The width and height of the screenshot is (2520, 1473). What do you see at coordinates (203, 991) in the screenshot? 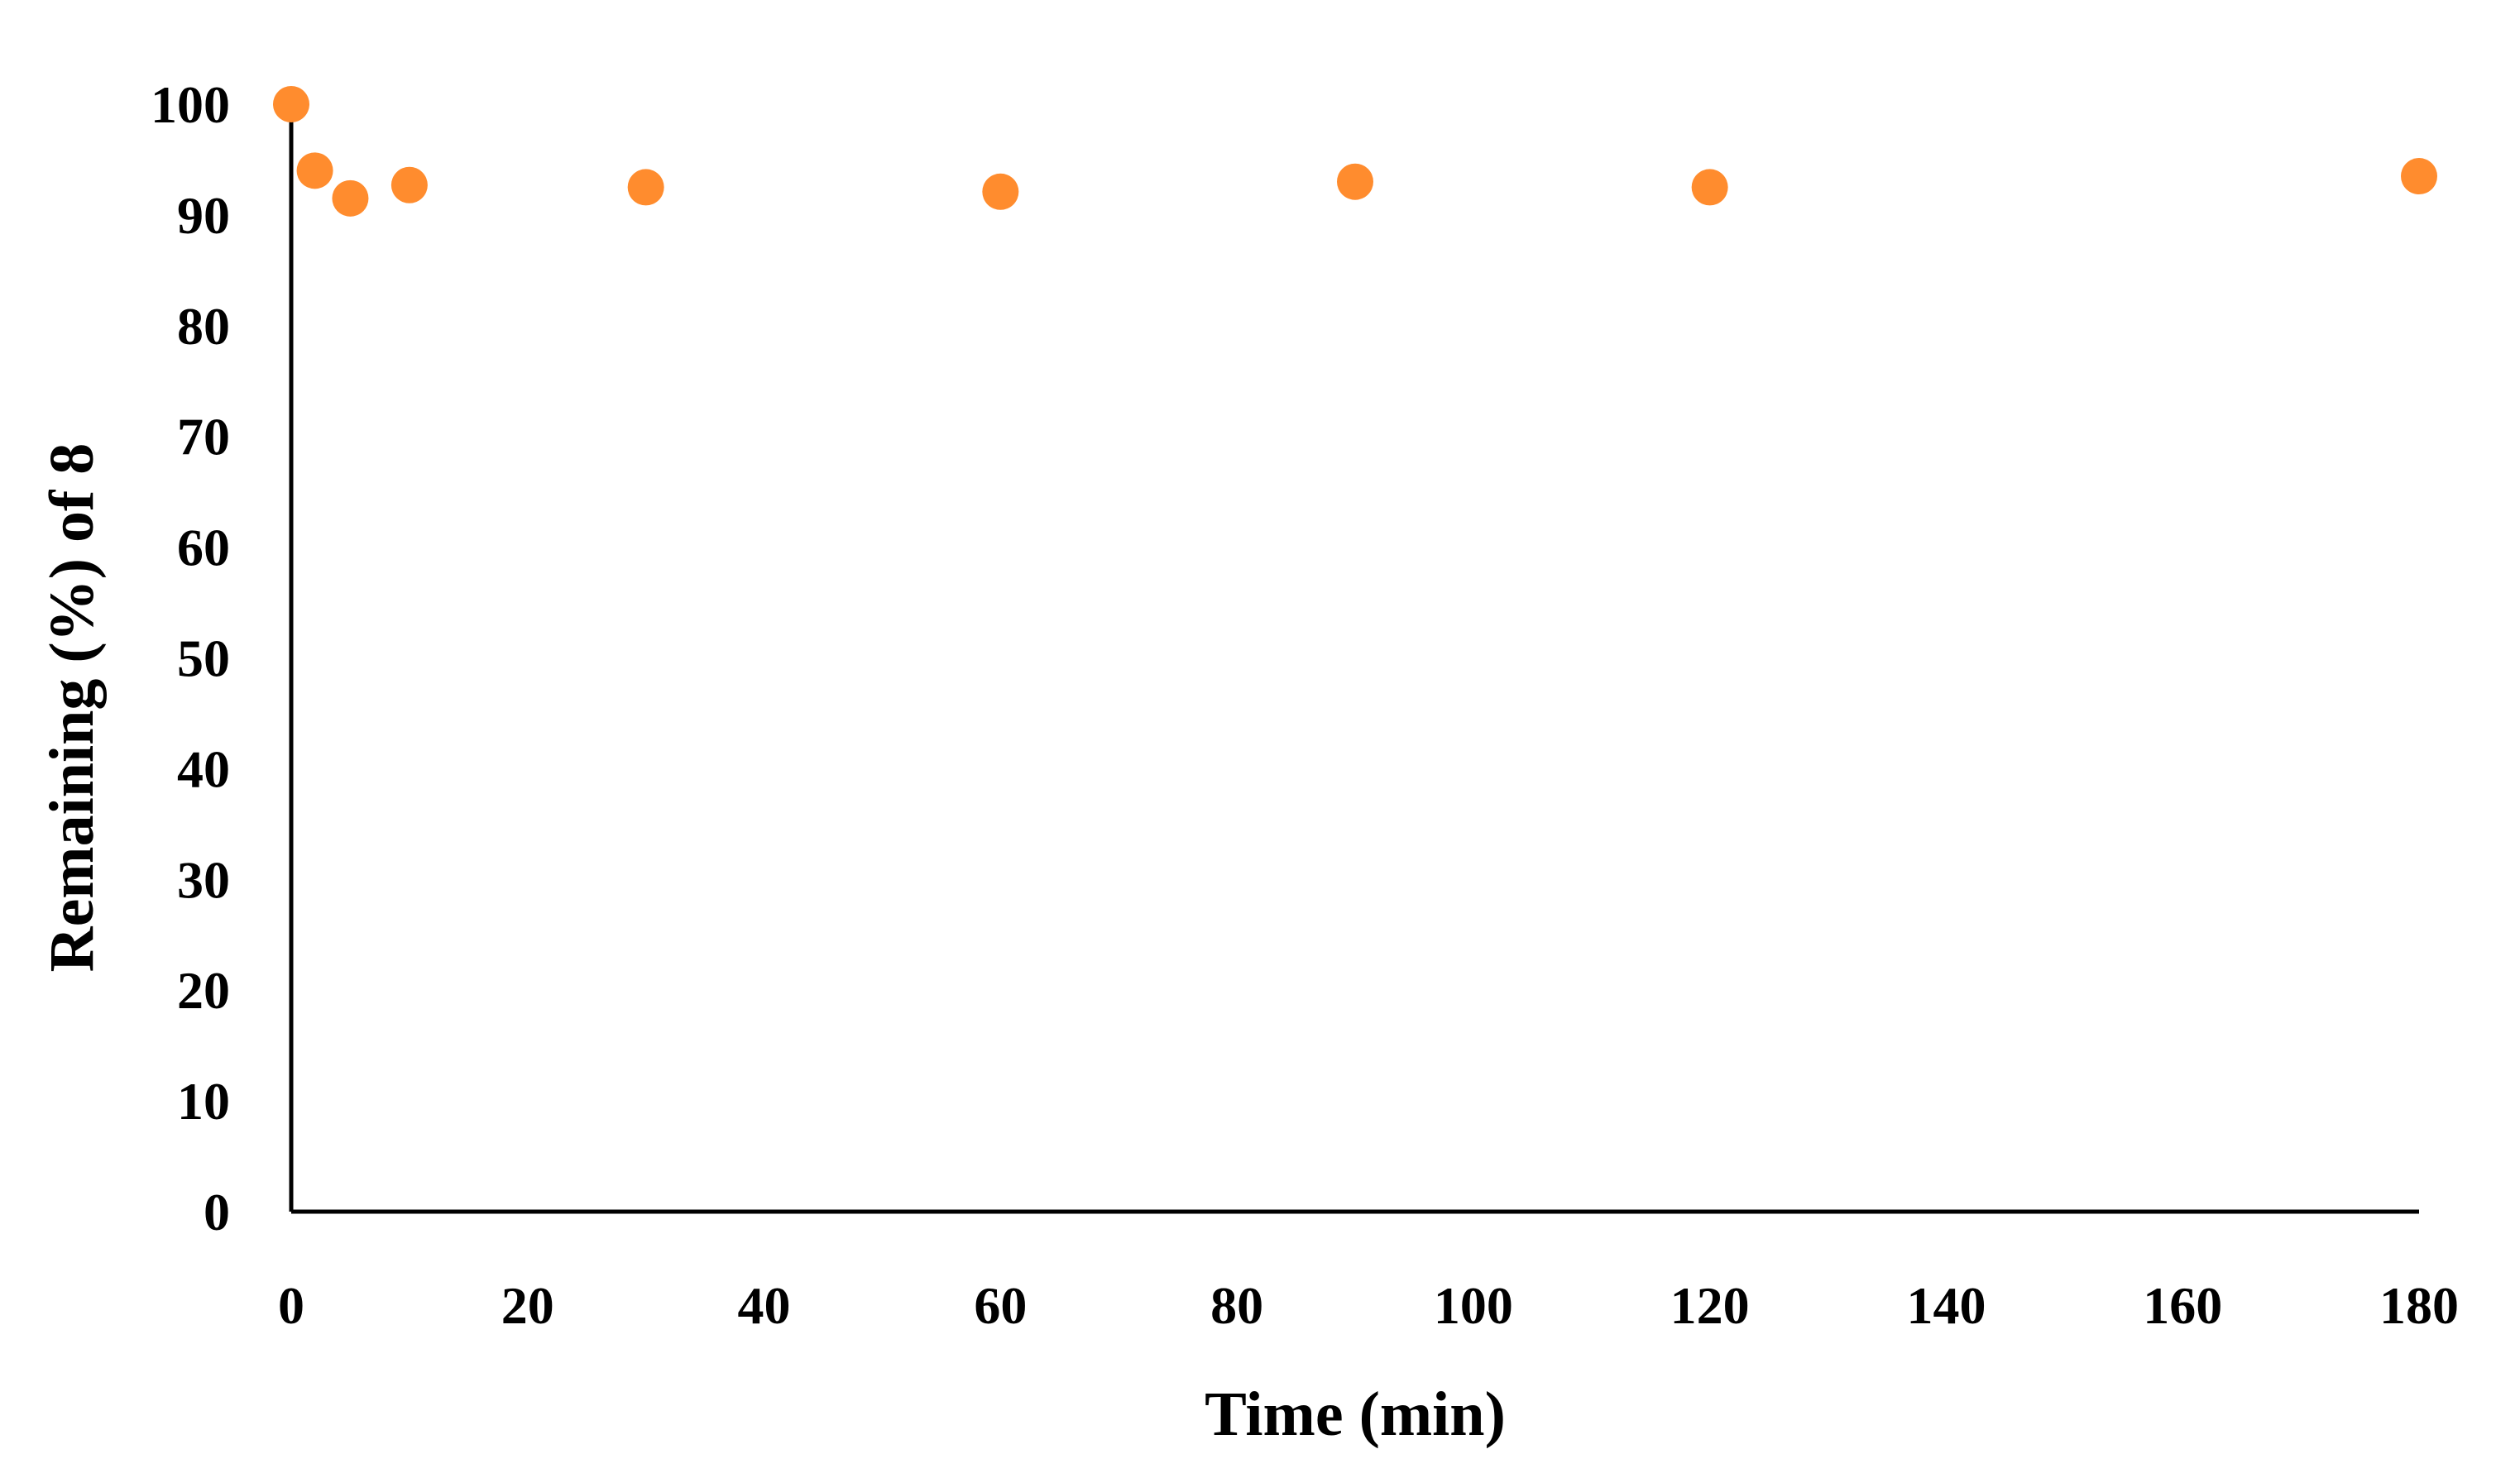
I see `y-tick-label: 20` at bounding box center [203, 991].